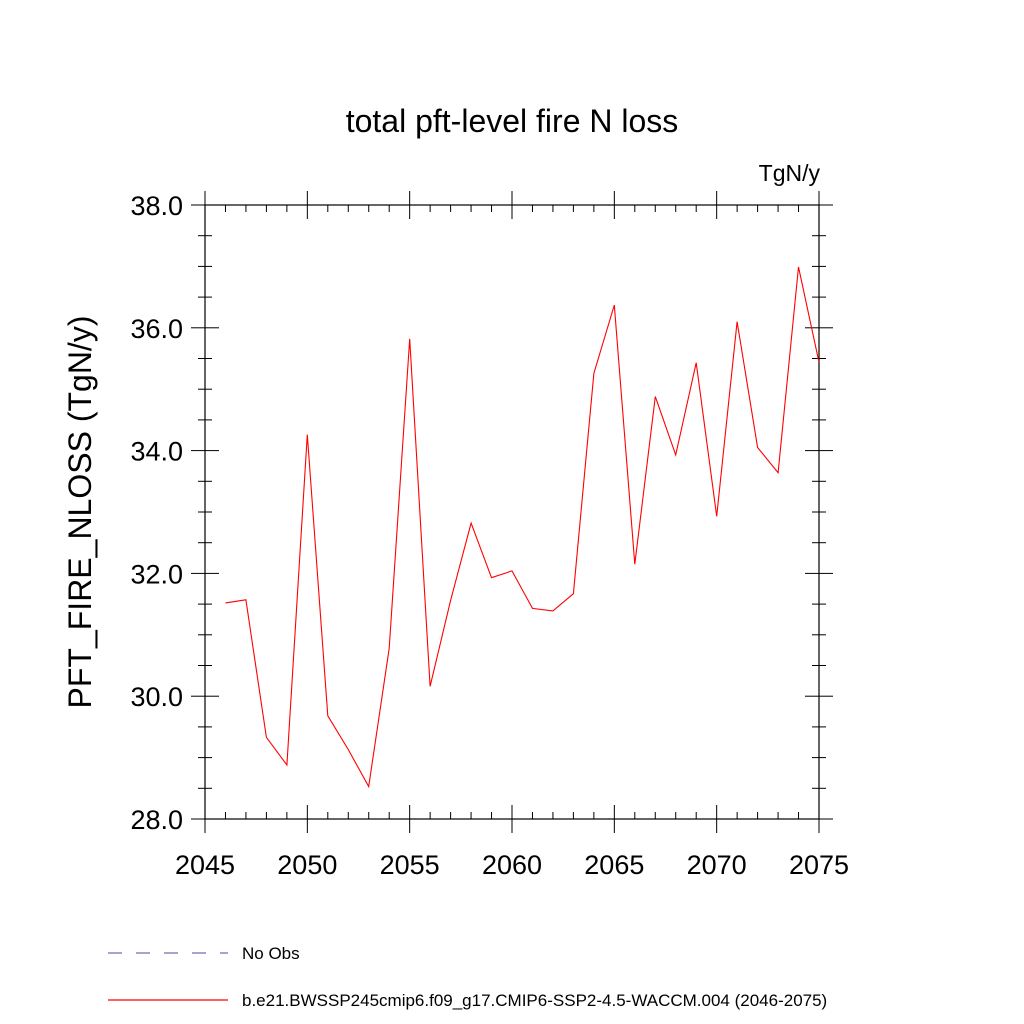  Describe the element at coordinates (156, 513) in the screenshot. I see `y-tick-labels: 28.0 30.0 32.0 34.0 36.0 38.0` at that location.